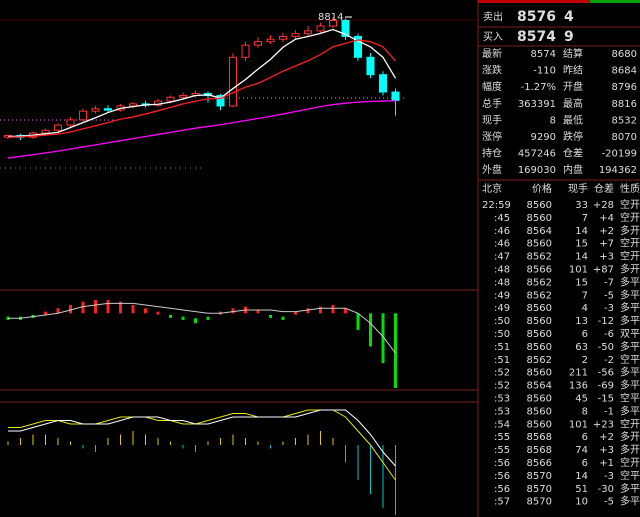  What do you see at coordinates (603, 205) in the screenshot?
I see `tick-change: +28` at bounding box center [603, 205].